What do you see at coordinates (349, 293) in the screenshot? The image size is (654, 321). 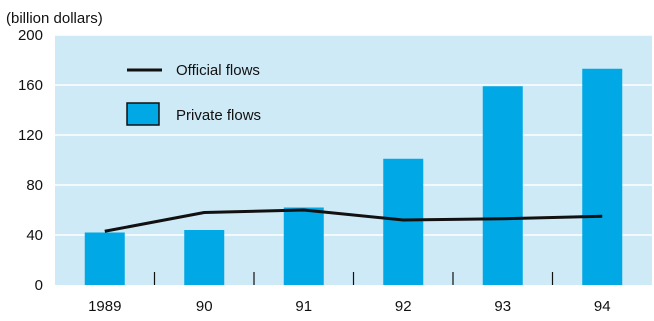 I see `x-axis-ticks: 1989 90 91 92 93 94` at bounding box center [349, 293].